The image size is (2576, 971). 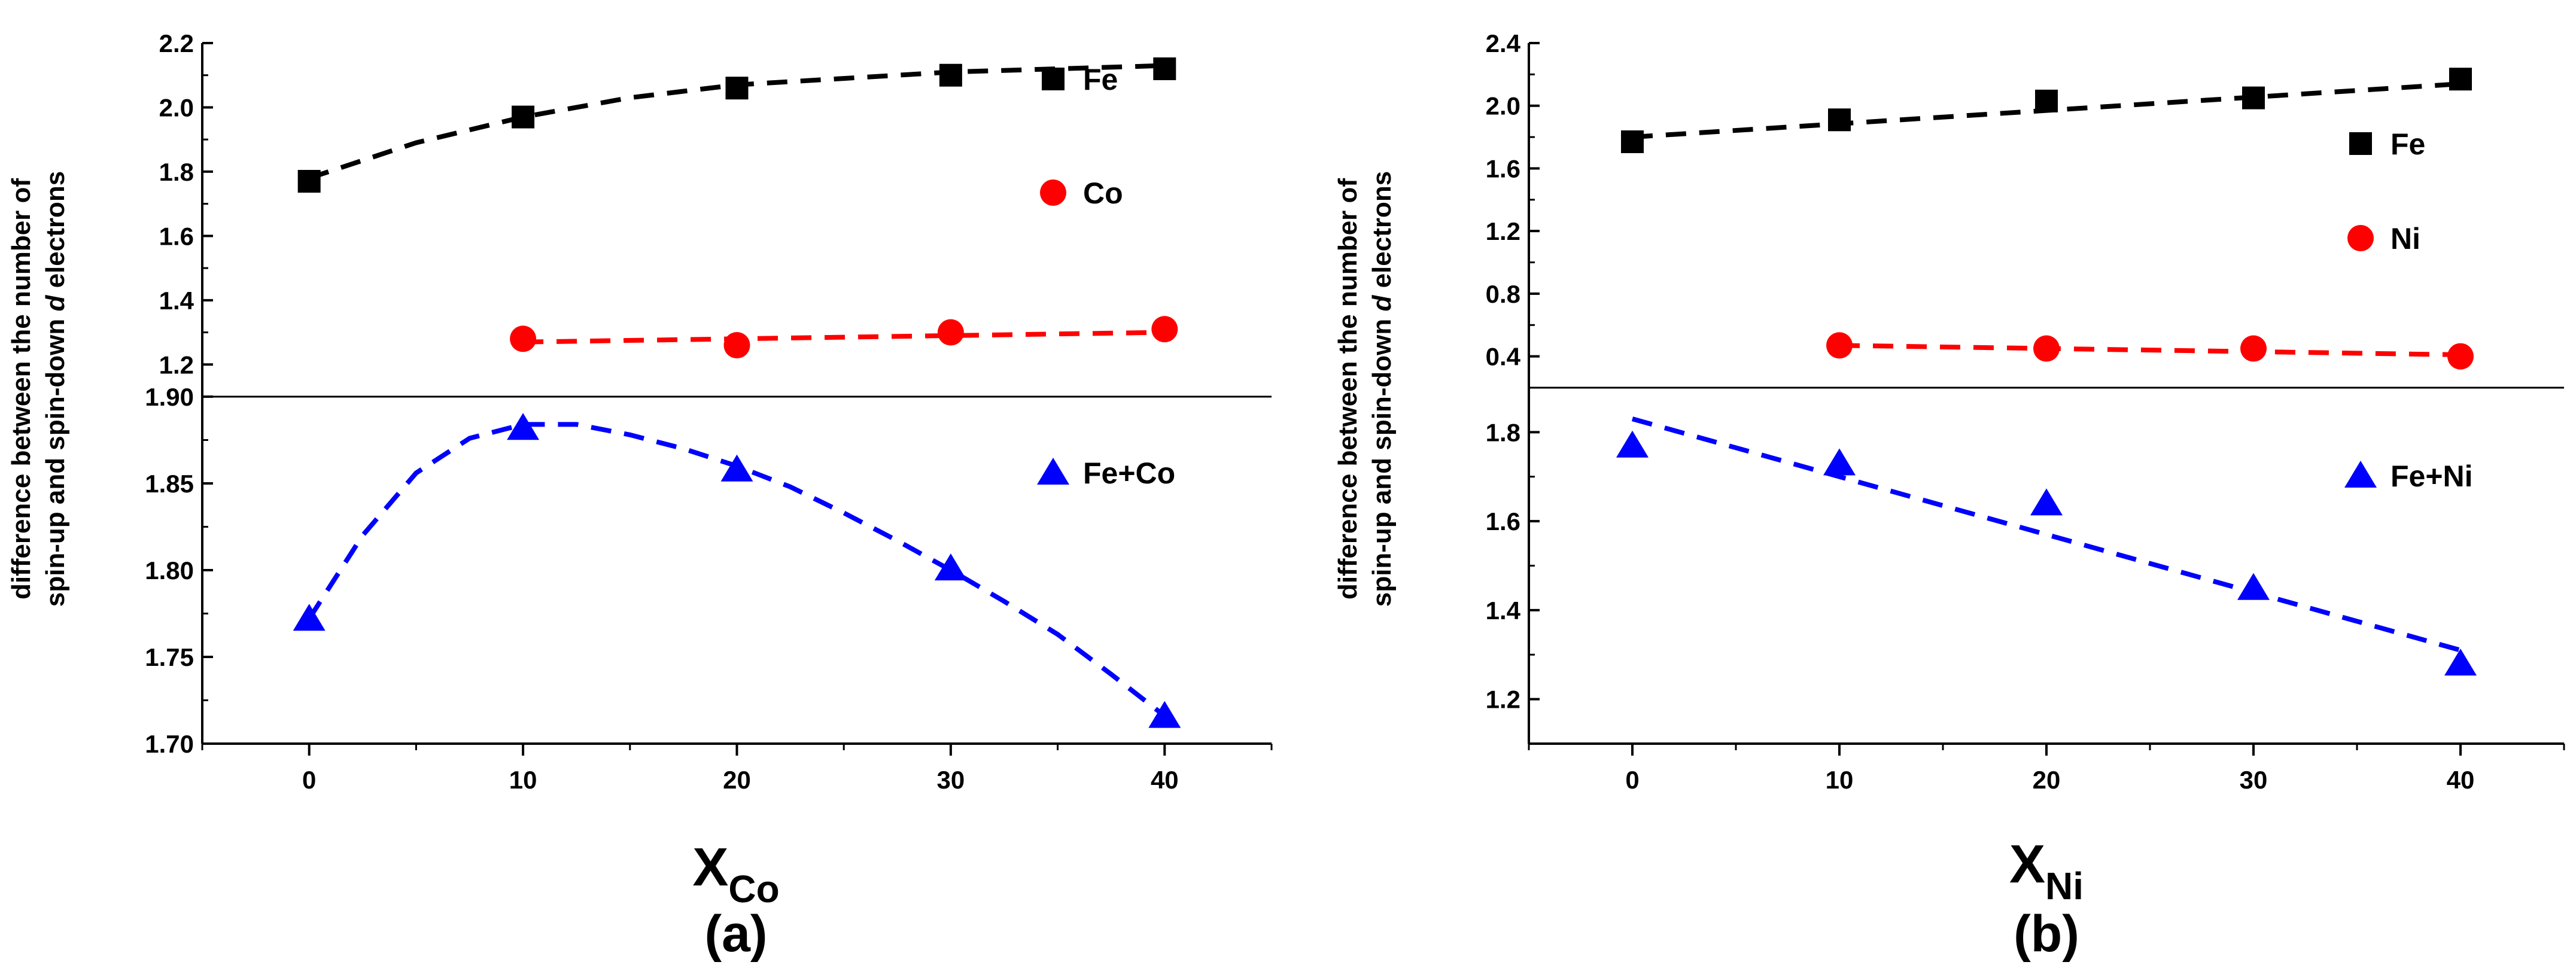 I want to click on x-axis-label: XNi, so click(x=2046, y=871).